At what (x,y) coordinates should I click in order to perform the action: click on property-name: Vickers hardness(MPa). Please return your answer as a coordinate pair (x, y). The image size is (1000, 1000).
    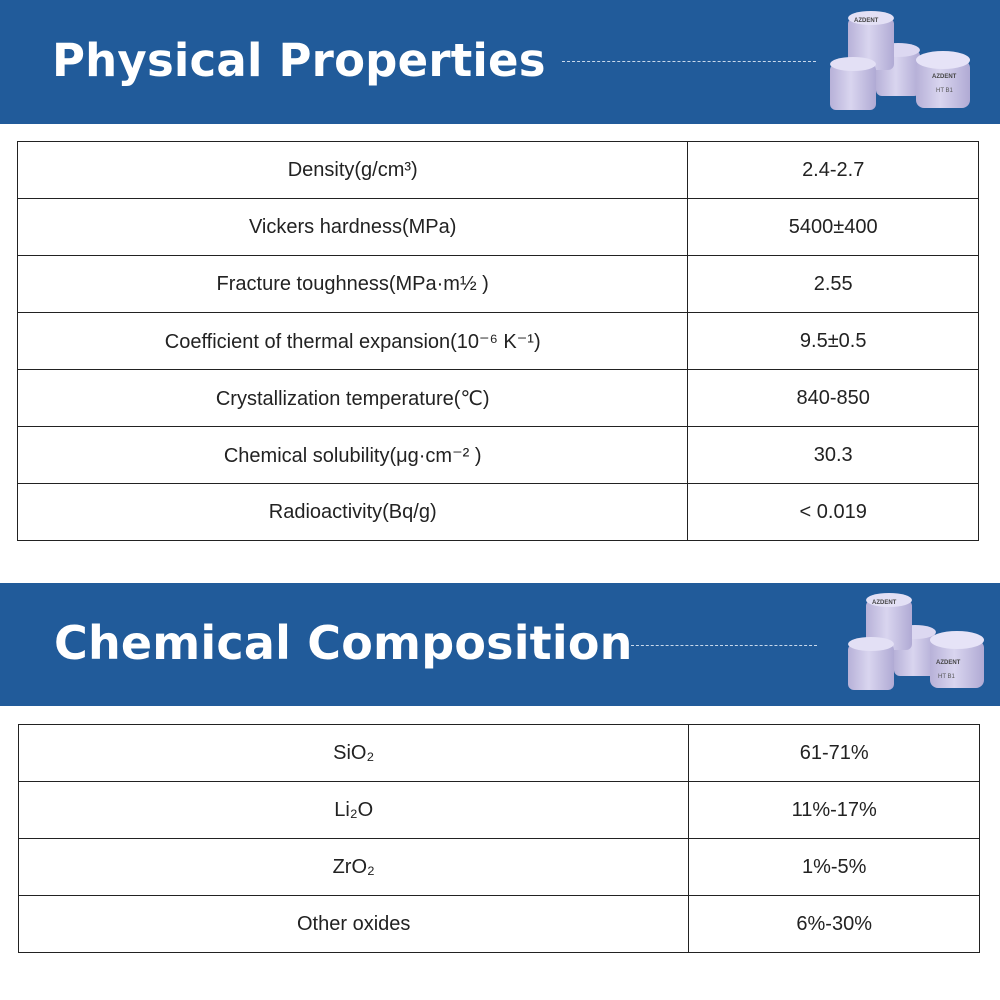
    Looking at the image, I should click on (352, 227).